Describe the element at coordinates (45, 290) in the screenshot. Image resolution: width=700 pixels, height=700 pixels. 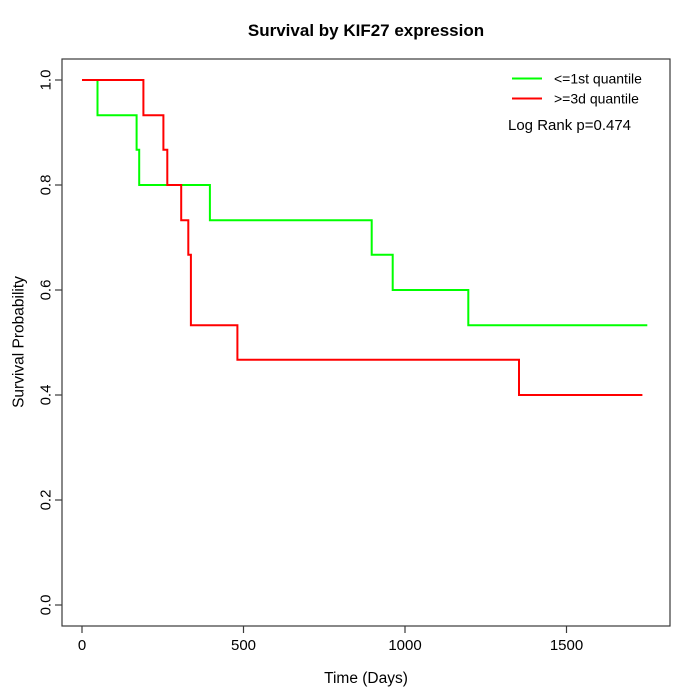
I see `y-tick-label: 0.6` at that location.